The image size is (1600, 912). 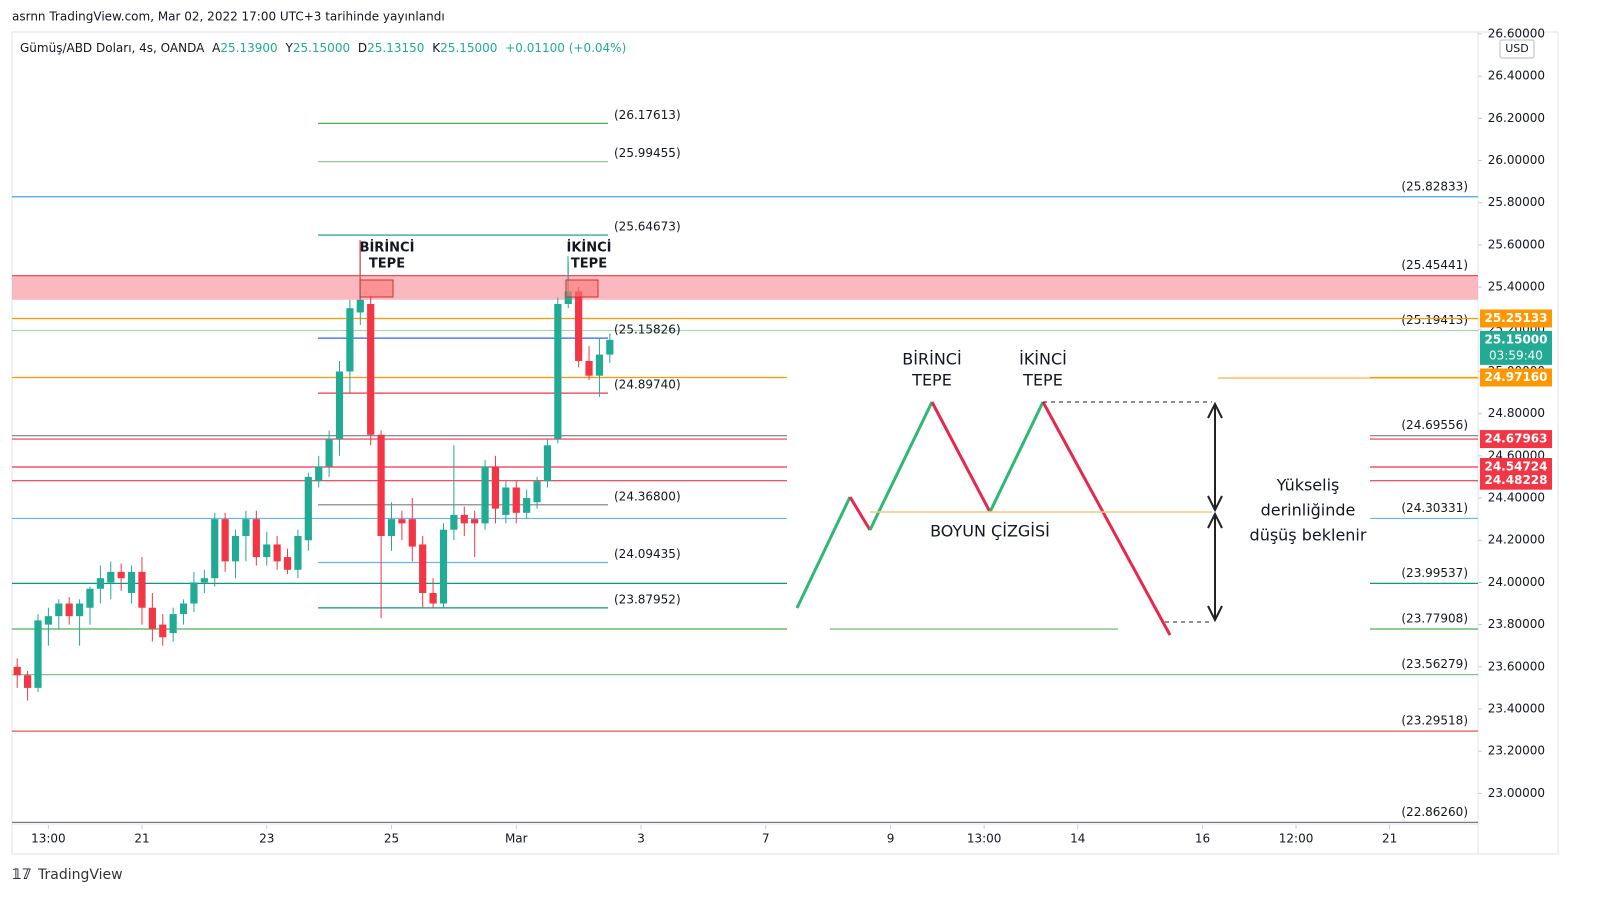 I want to click on fib-label: (26.17613), so click(x=647, y=115).